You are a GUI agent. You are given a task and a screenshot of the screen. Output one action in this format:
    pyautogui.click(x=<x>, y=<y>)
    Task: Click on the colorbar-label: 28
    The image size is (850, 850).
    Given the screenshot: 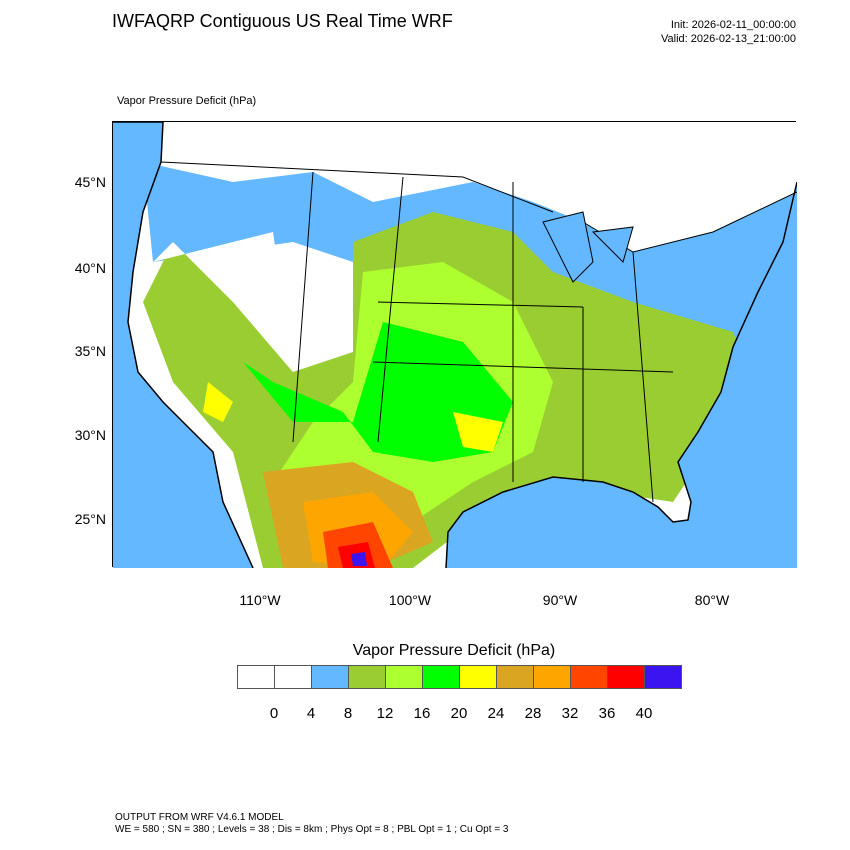 What is the action you would take?
    pyautogui.click(x=533, y=713)
    